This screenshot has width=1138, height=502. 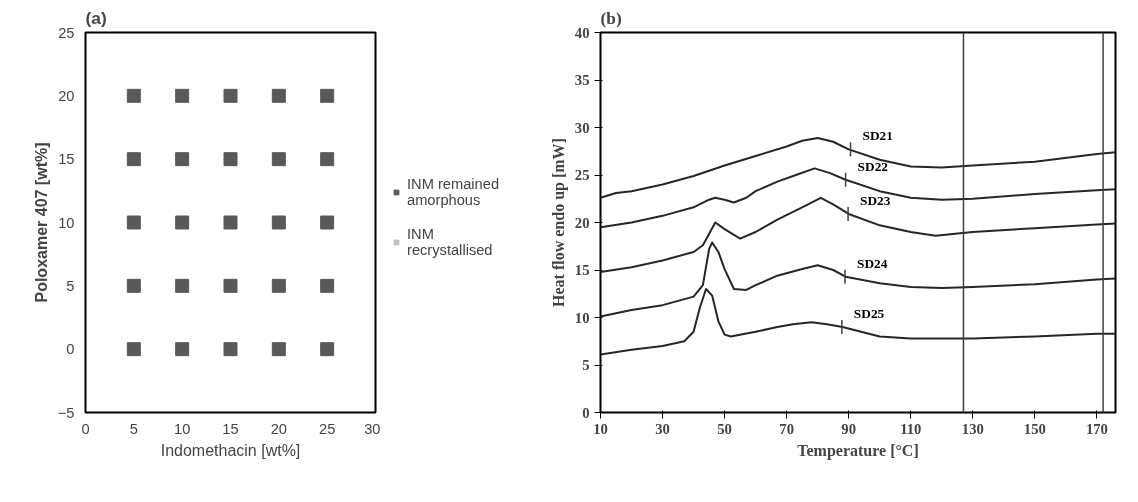 I want to click on x-tick-label: 5, so click(x=133, y=428).